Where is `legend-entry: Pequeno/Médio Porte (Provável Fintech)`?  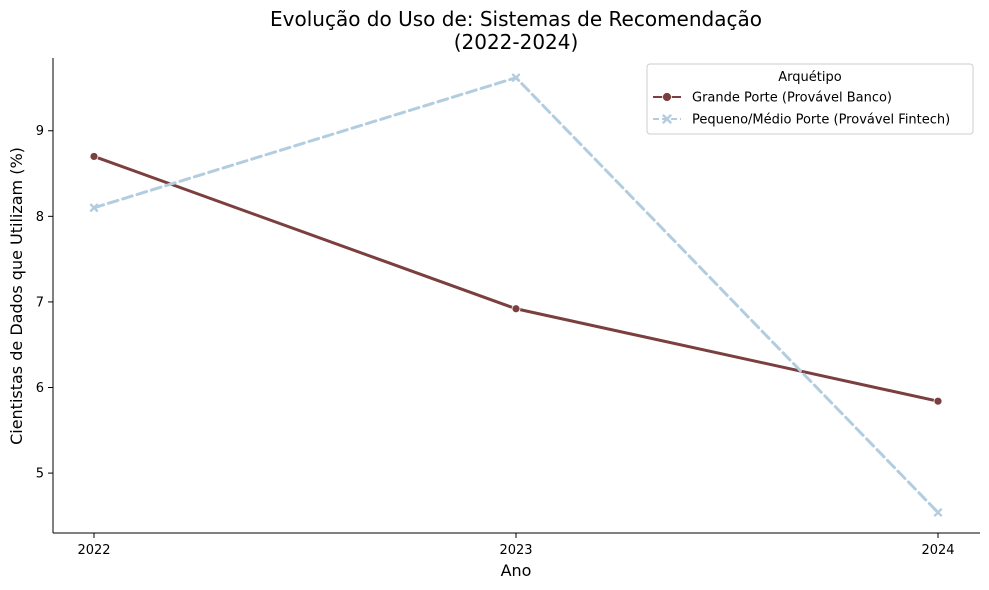
legend-entry: Pequeno/Médio Porte (Provável Fintech) is located at coordinates (801, 120).